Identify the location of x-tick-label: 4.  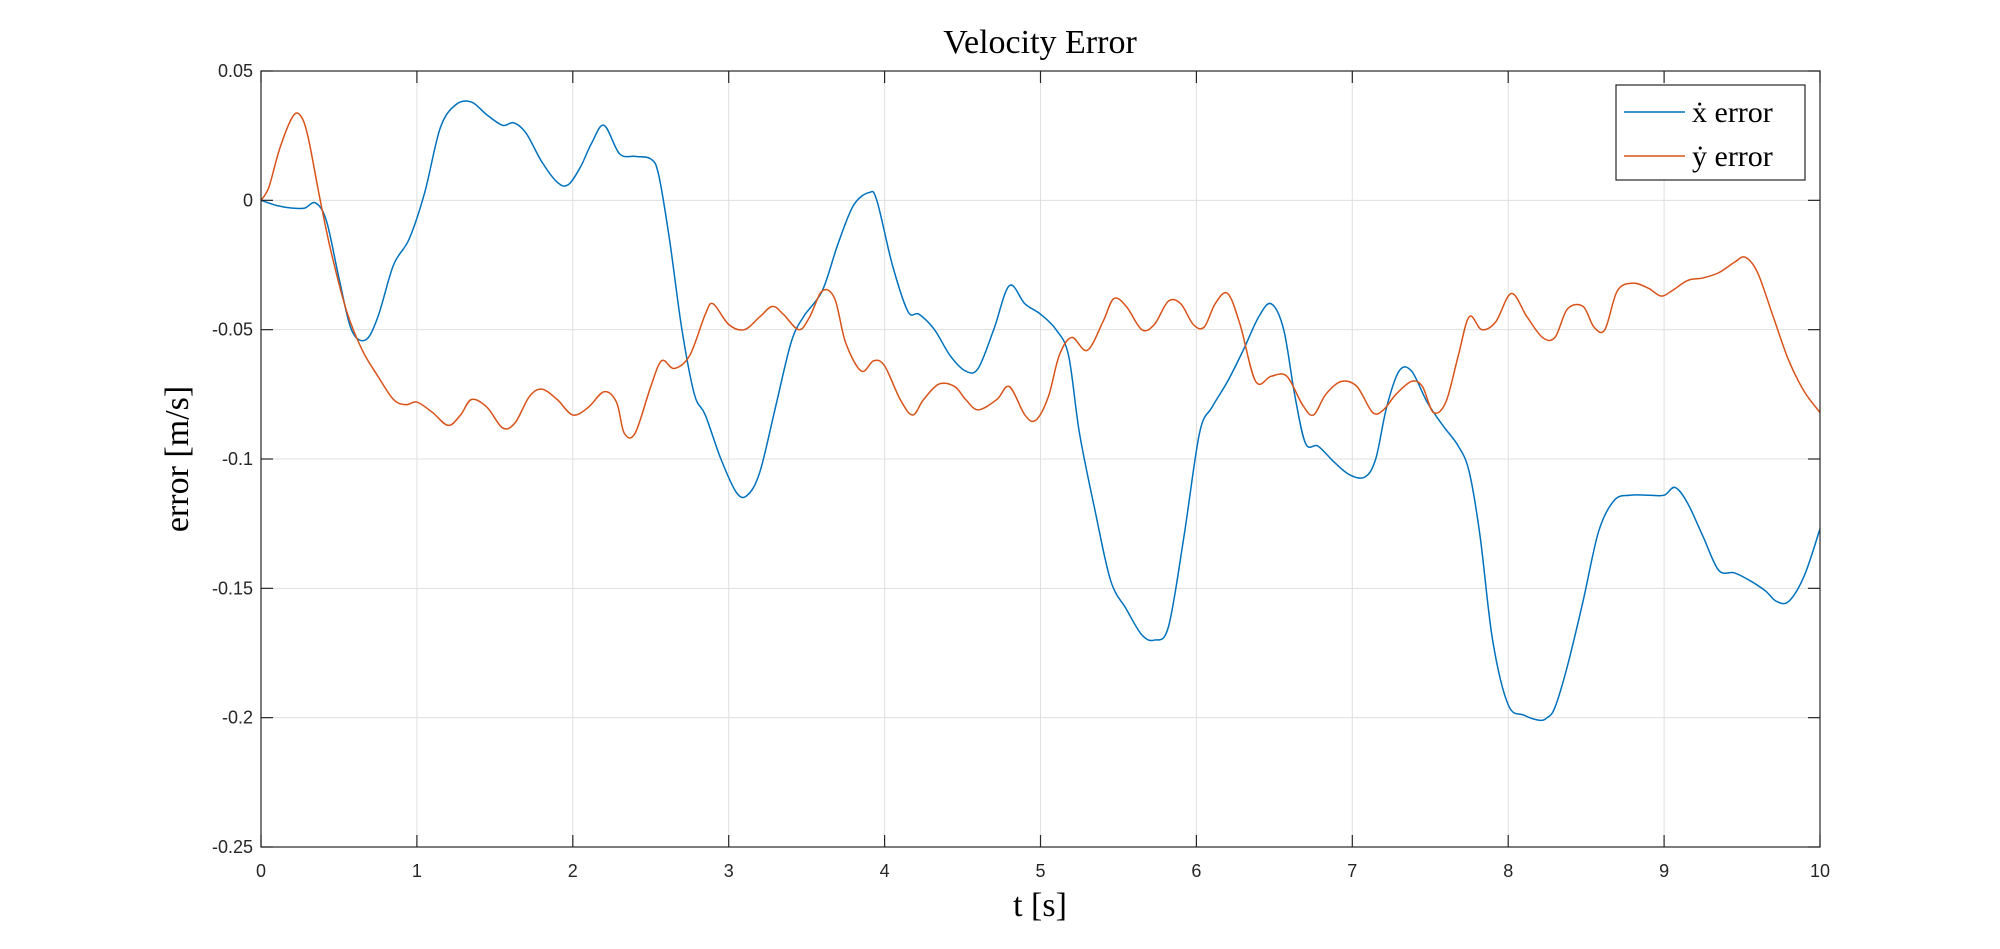
(885, 871).